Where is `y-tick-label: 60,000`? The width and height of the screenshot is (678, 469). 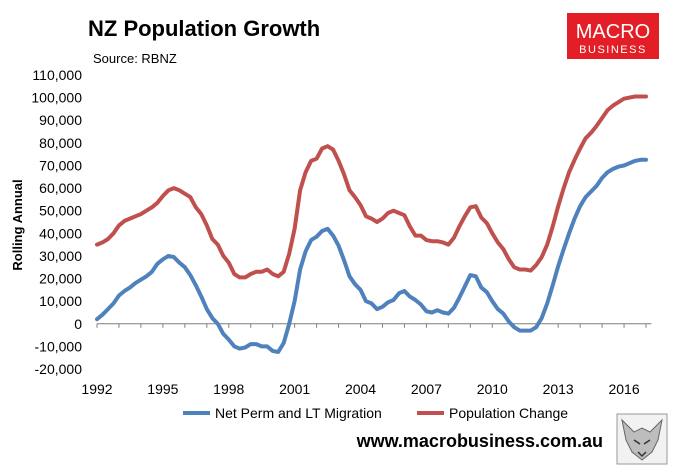
y-tick-label: 60,000 is located at coordinates (60, 188).